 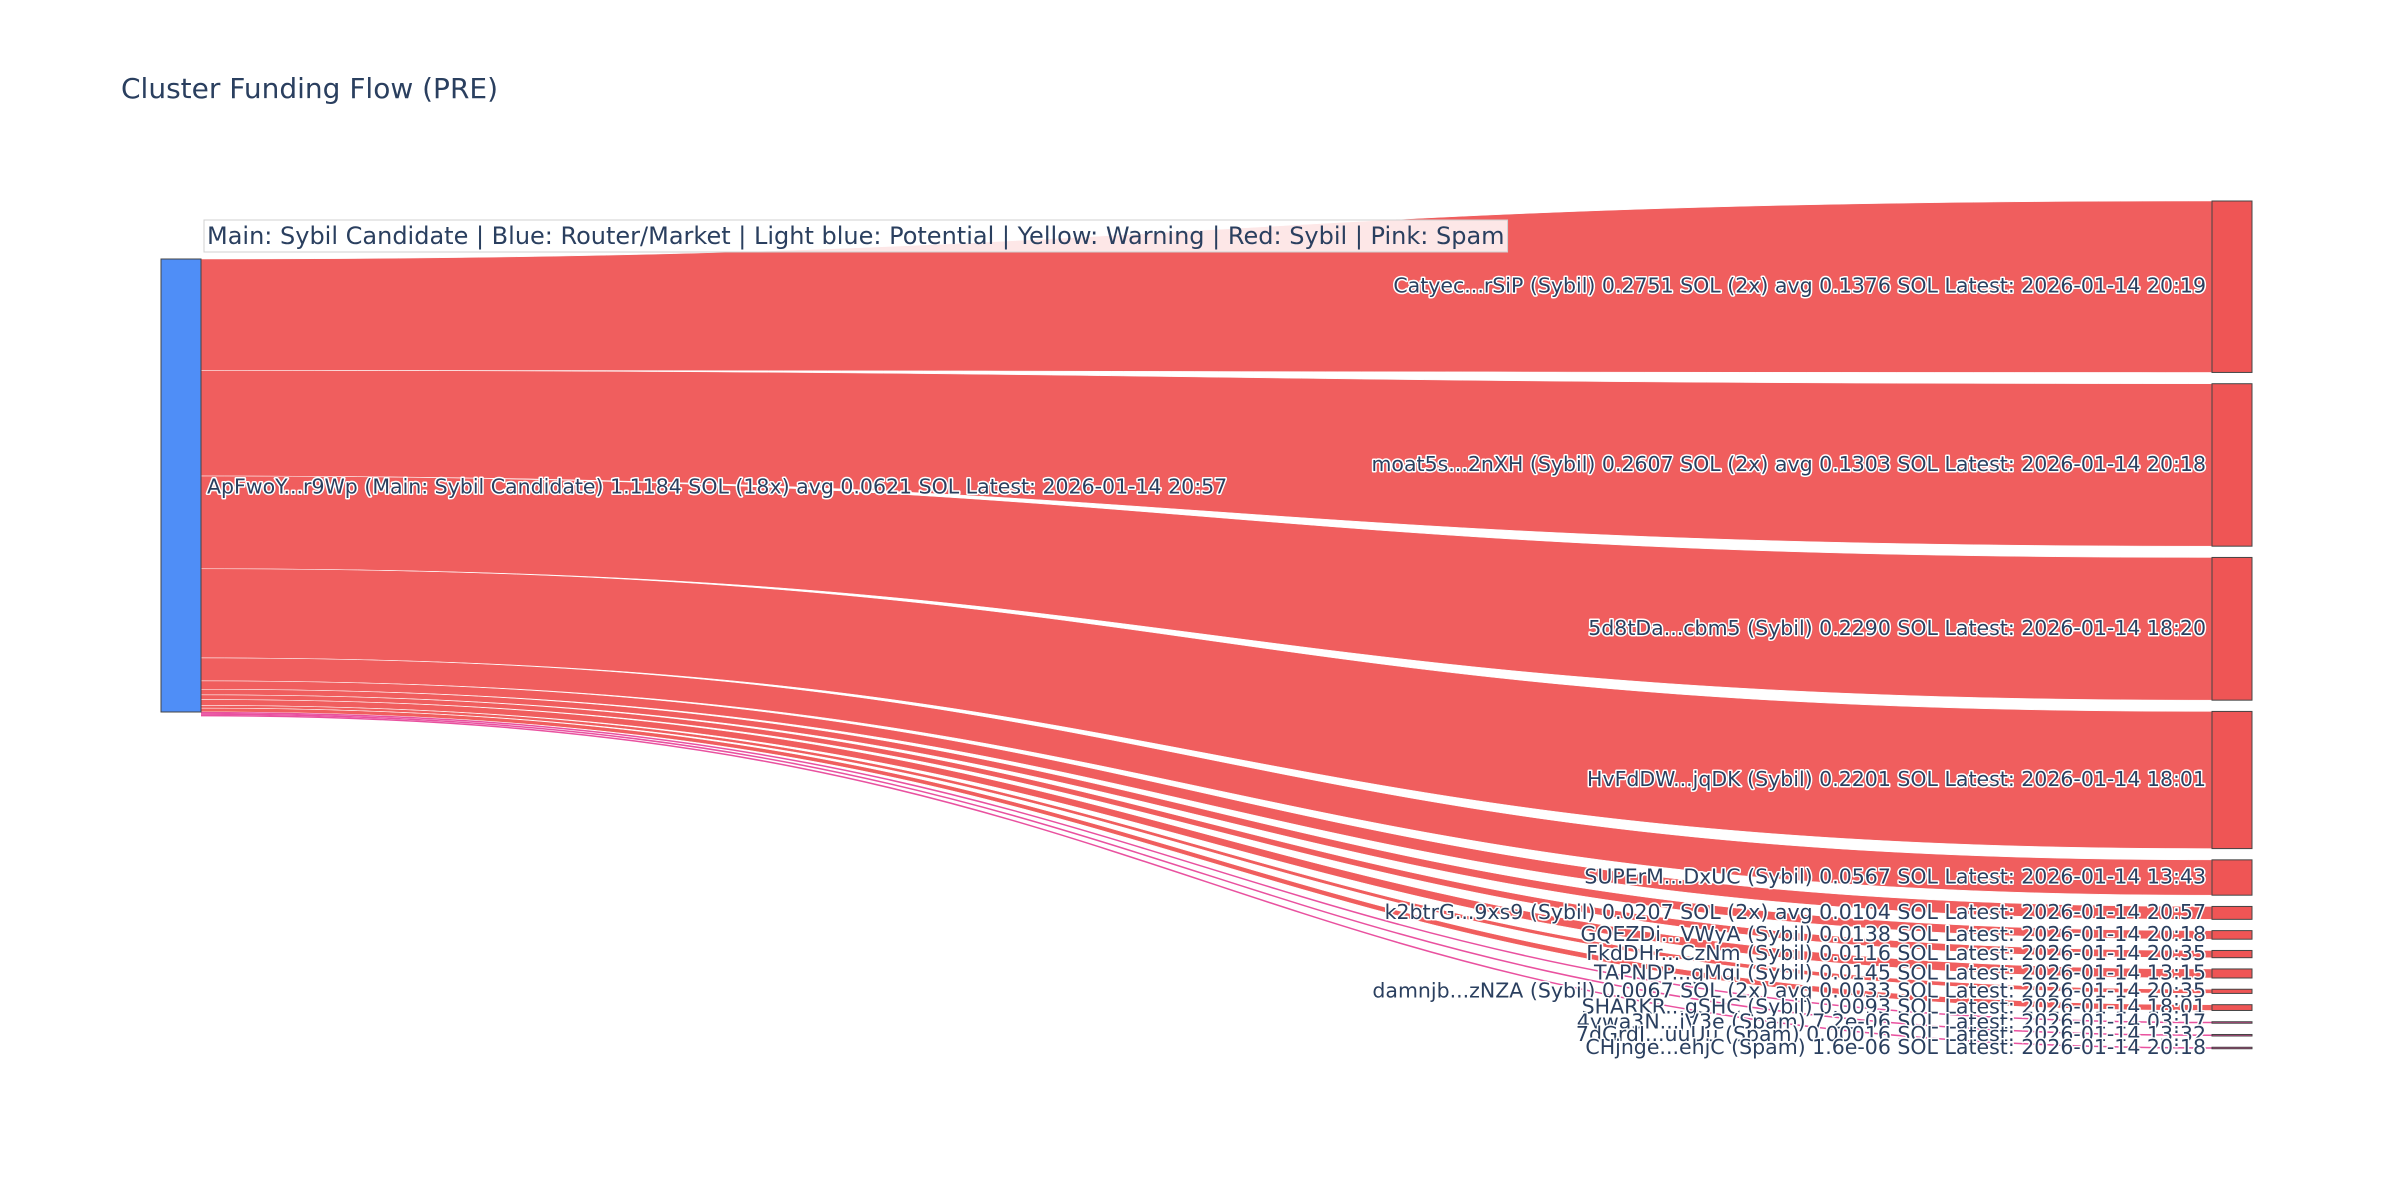 I want to click on flow-link, so click(x=1206, y=458).